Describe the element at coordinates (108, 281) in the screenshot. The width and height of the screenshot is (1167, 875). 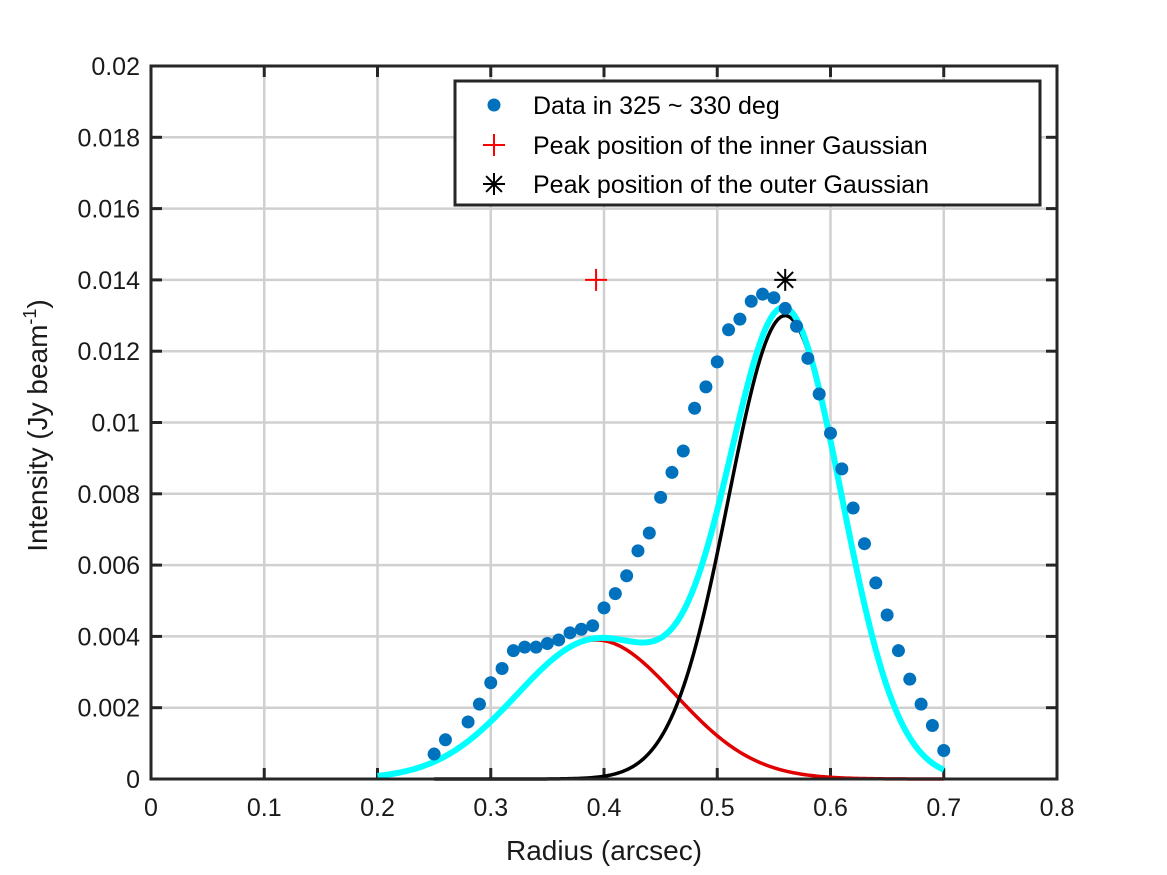
I see `y-tick-label: 0.014` at that location.